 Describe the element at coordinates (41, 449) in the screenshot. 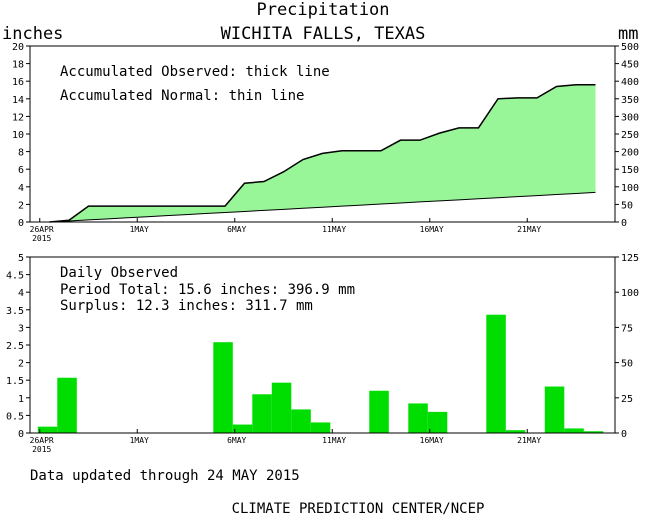

I see `bottom-x-year-label: 2015` at that location.